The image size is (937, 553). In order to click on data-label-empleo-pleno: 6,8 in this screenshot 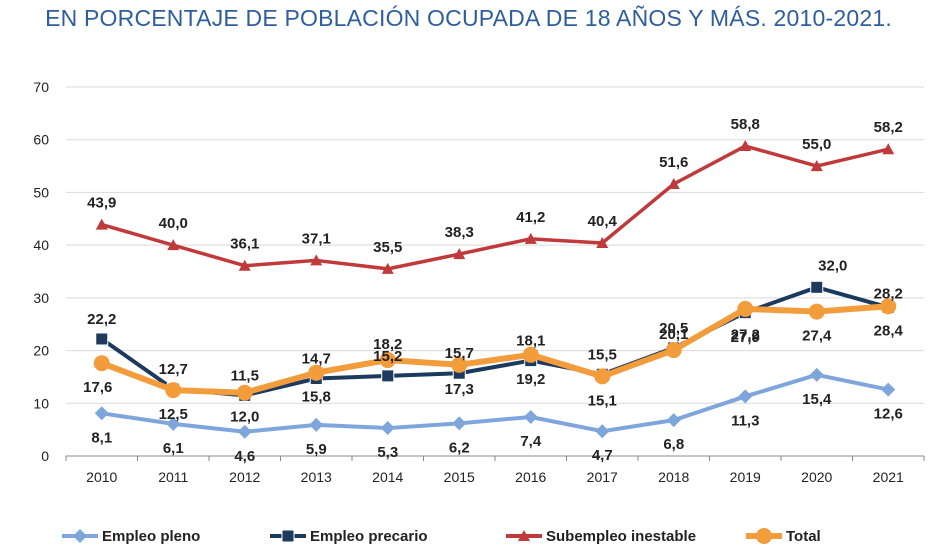, I will do `click(673, 444)`.